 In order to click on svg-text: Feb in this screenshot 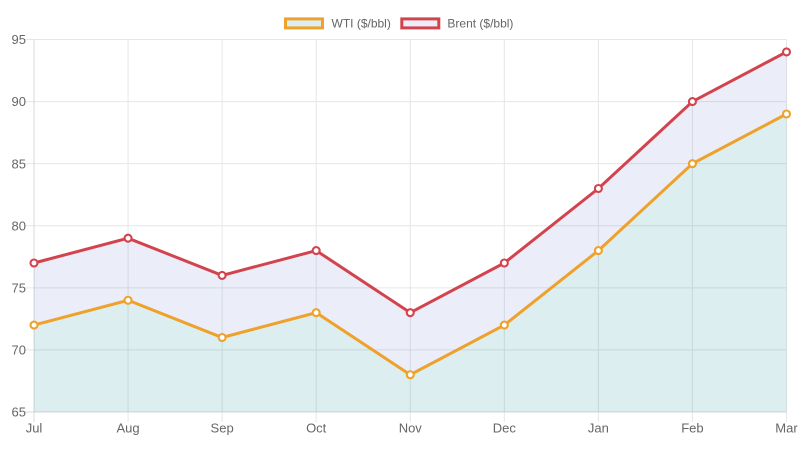, I will do `click(692, 428)`.